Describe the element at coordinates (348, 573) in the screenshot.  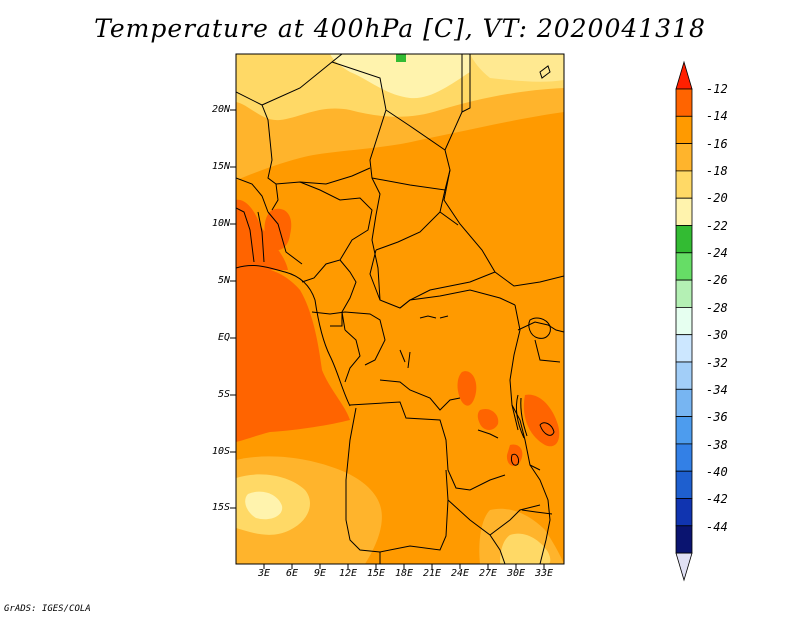
I see `lon-label-12e: 12E` at that location.